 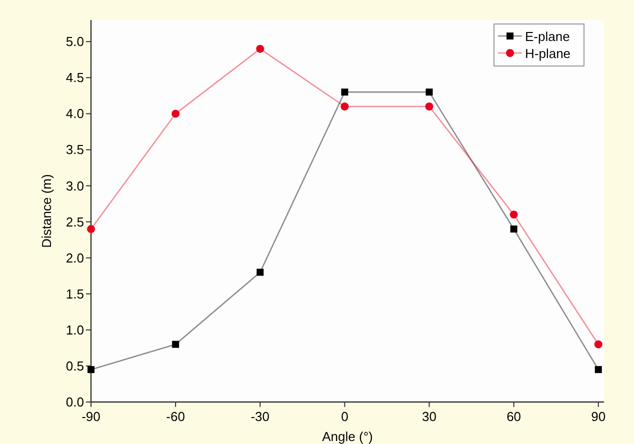 What do you see at coordinates (344, 416) in the screenshot?
I see `x-tick-label: 0` at bounding box center [344, 416].